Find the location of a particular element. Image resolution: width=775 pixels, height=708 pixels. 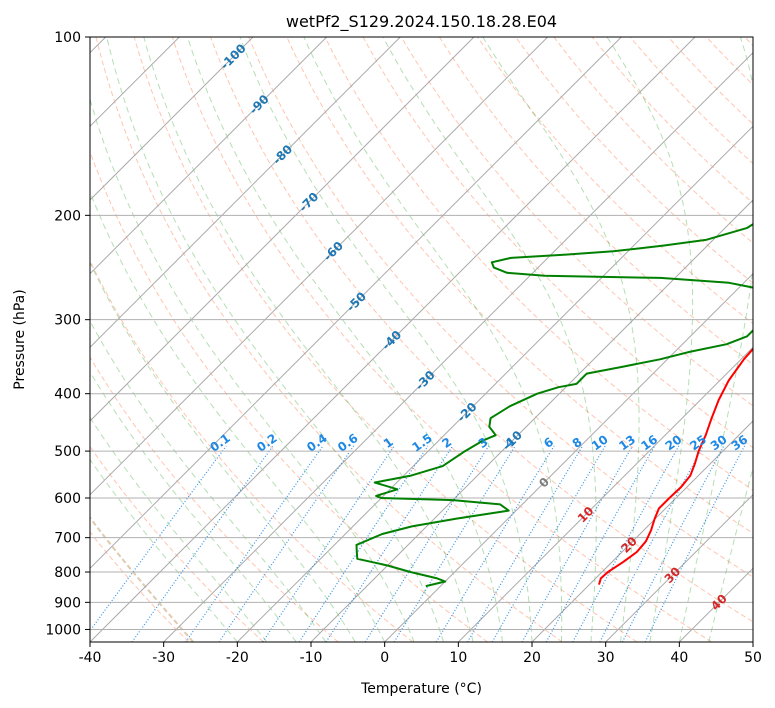

mixing-ratio-label: 8 is located at coordinates (577, 443).